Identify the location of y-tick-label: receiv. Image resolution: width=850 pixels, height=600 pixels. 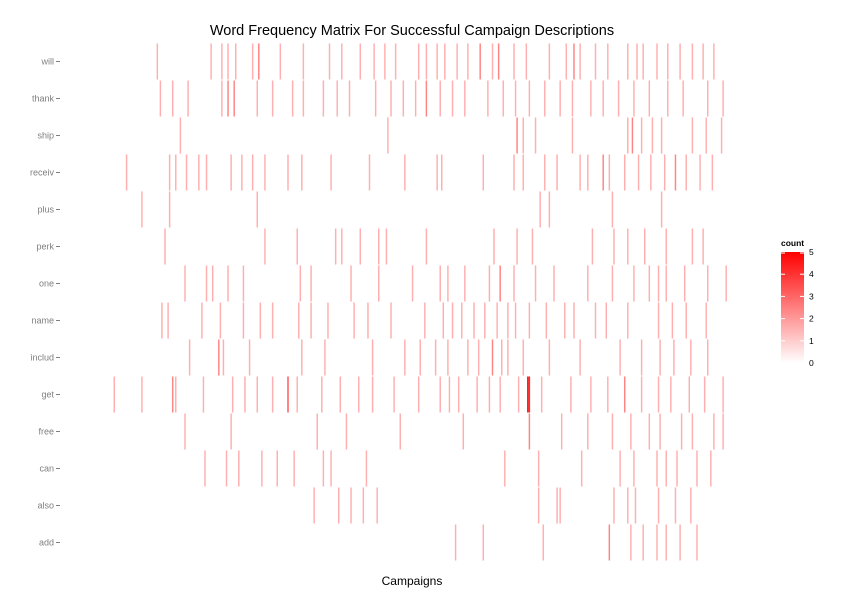
(42, 173).